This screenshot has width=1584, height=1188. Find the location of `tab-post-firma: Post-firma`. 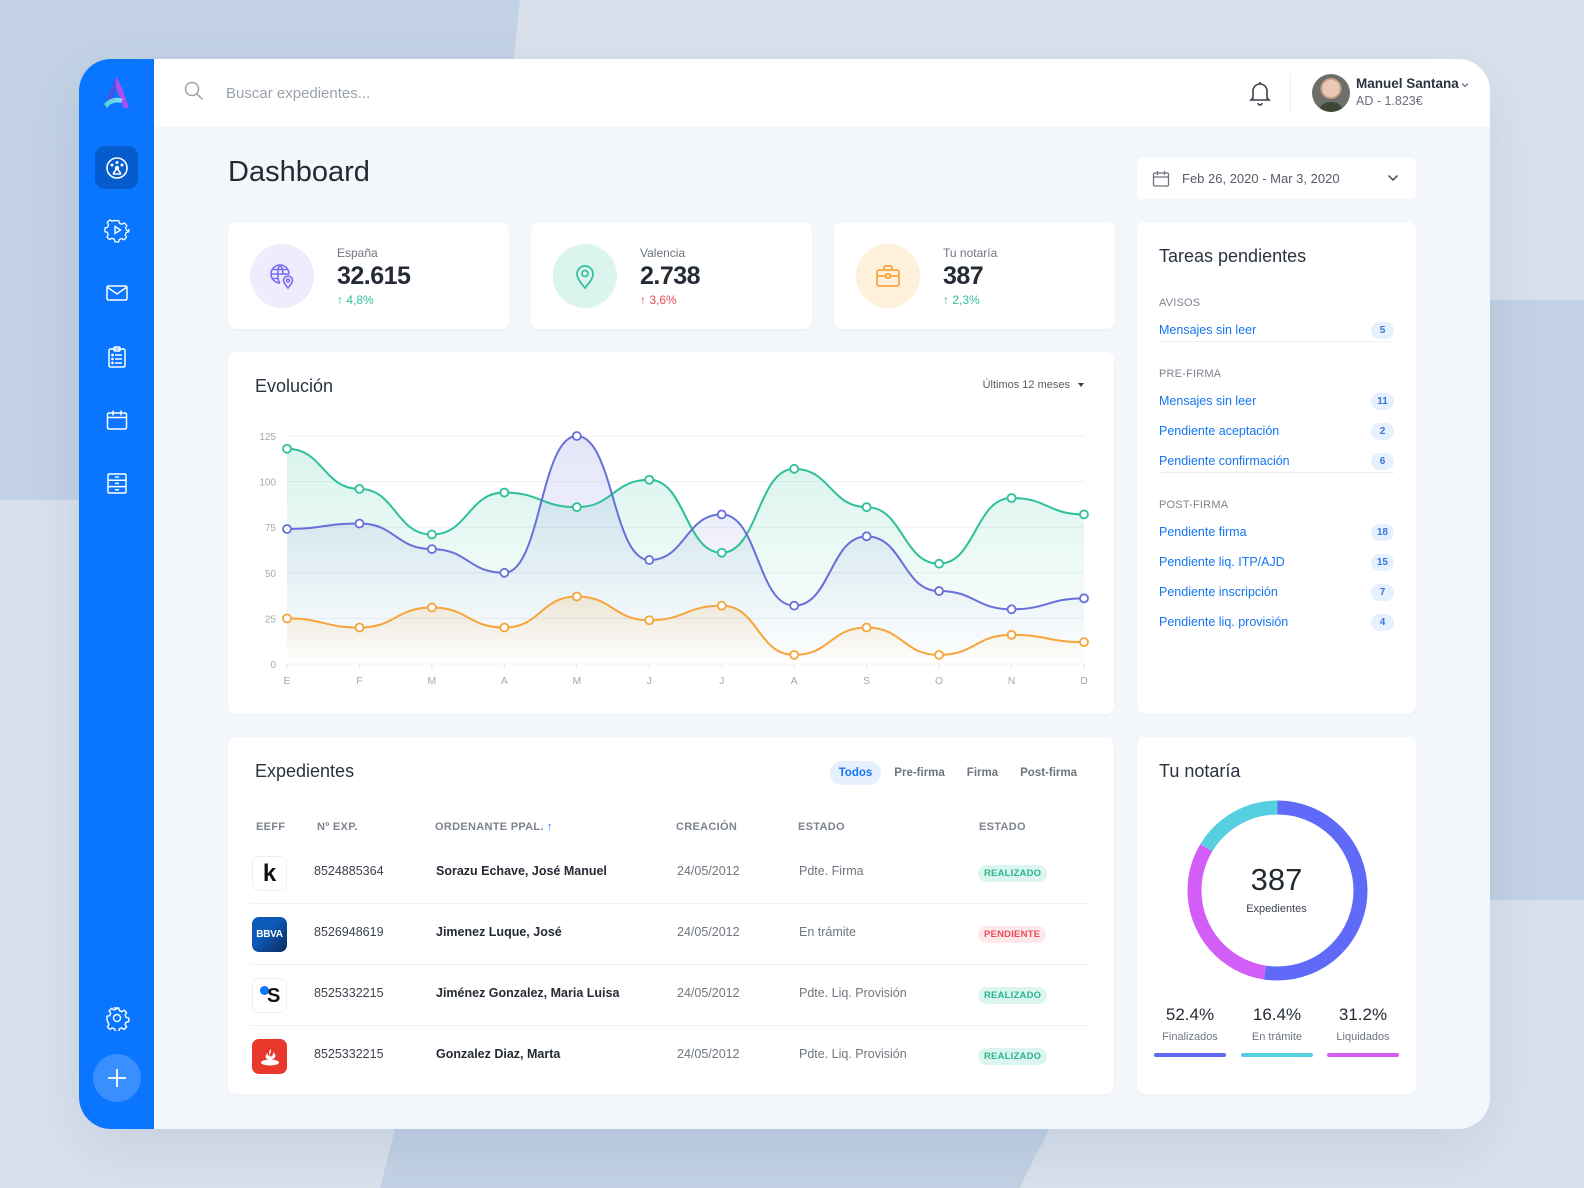

tab-post-firma: Post-firma is located at coordinates (1048, 773).